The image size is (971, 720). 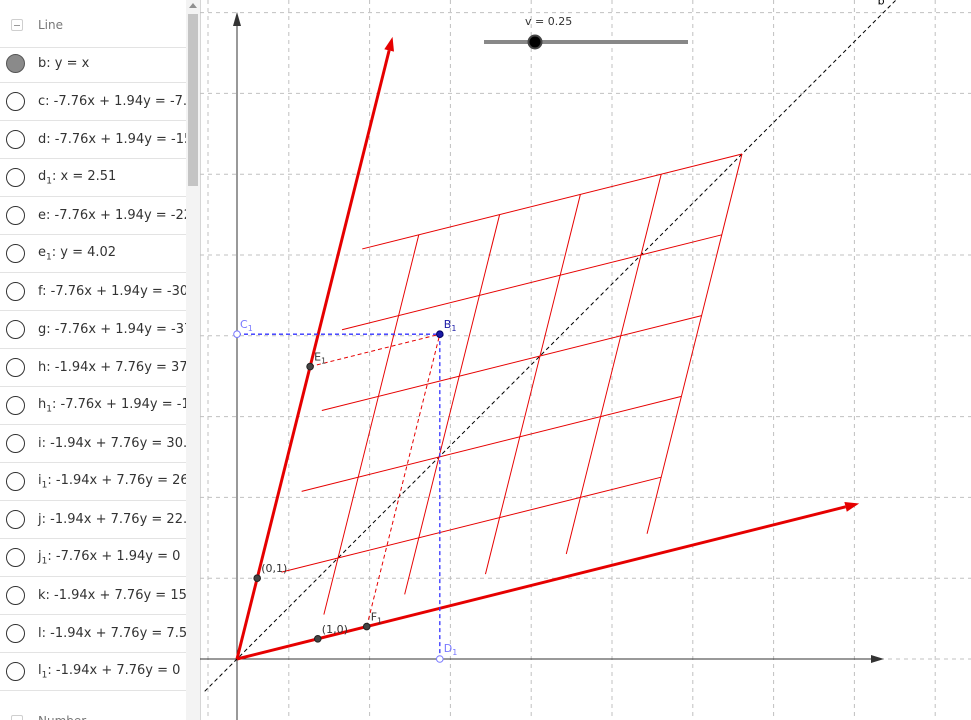 I want to click on object-subscript: 1, so click(x=49, y=409).